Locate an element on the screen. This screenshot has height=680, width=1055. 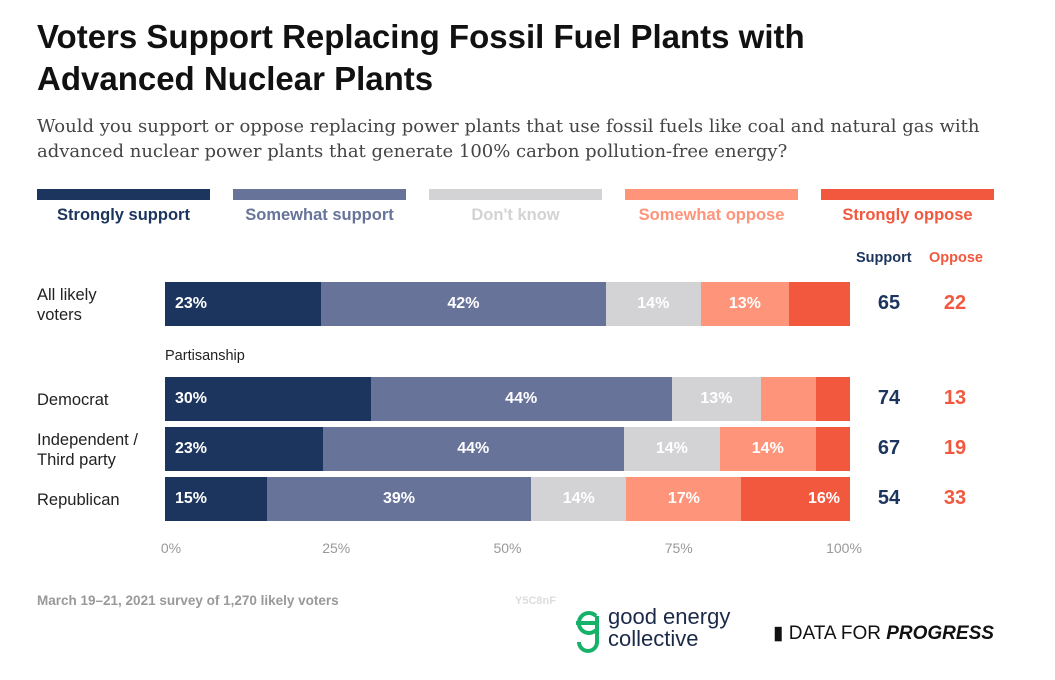
x-tick-label: 50% is located at coordinates (507, 548).